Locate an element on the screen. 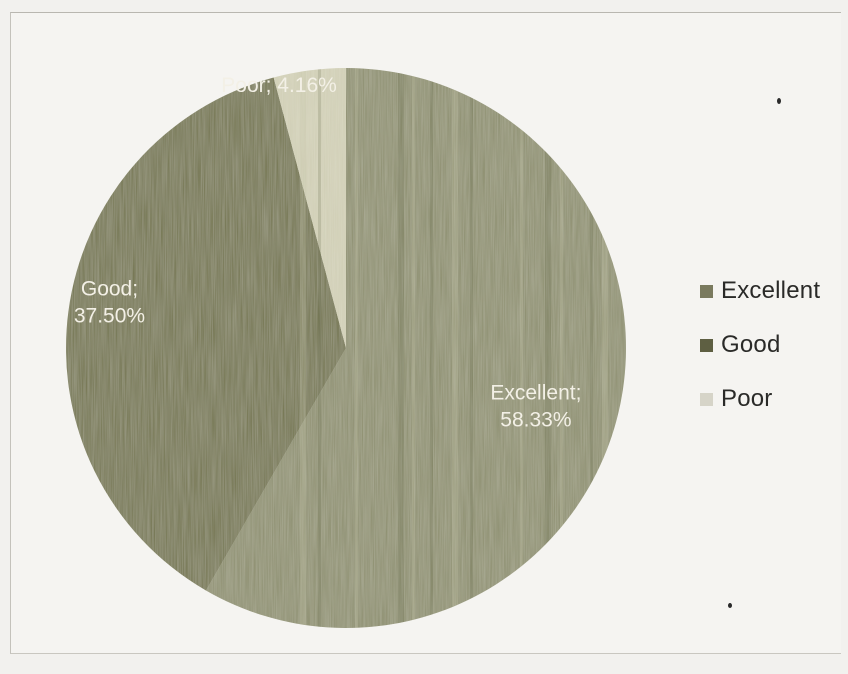 The width and height of the screenshot is (848, 674). legend-item-poor: Poor is located at coordinates (770, 399).